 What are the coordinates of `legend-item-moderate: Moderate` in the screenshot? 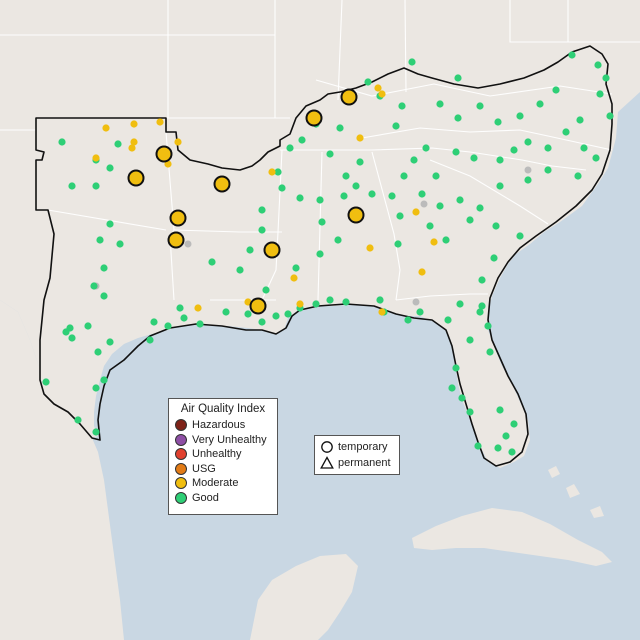 It's located at (223, 483).